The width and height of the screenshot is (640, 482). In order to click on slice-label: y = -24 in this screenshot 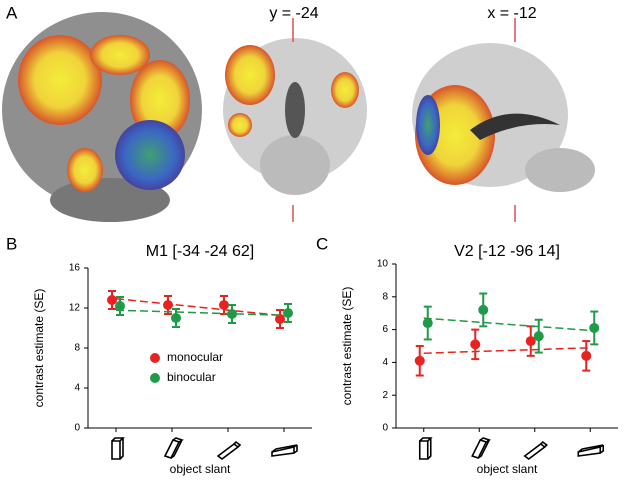, I will do `click(293, 13)`.